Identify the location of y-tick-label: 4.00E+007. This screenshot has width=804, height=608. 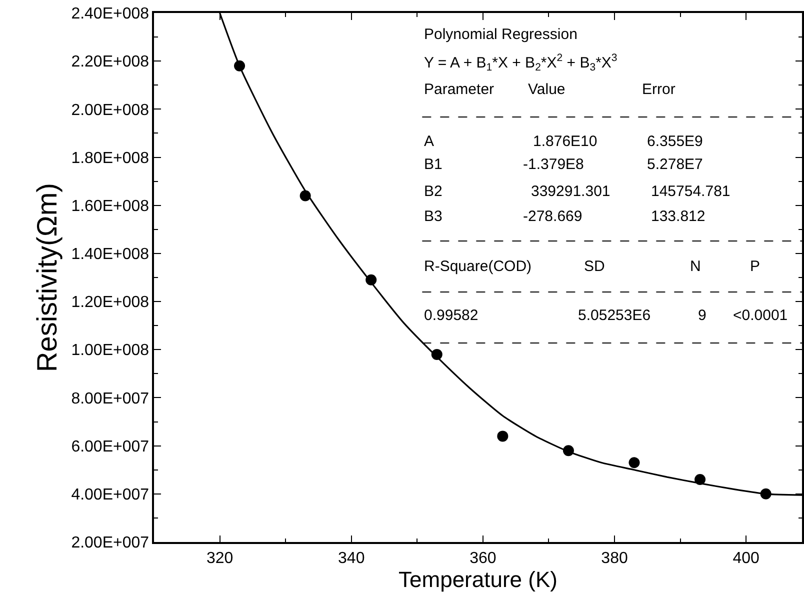
(110, 495).